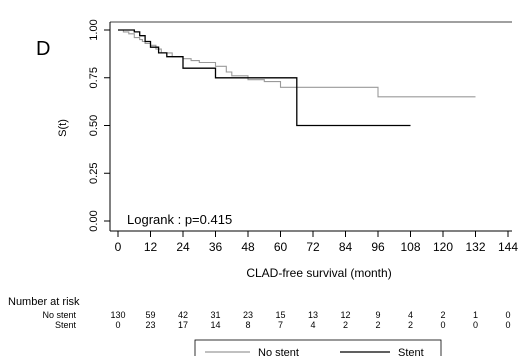  Describe the element at coordinates (410, 247) in the screenshot. I see `x-tick-label: 108` at that location.